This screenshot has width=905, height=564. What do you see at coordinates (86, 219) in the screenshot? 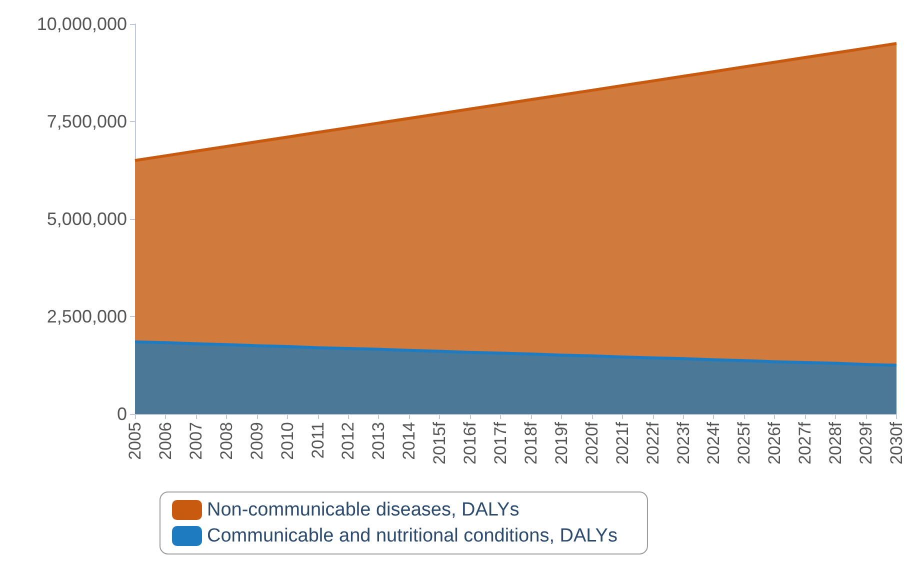
I see `y-tick-label: 5,000,000` at bounding box center [86, 219].